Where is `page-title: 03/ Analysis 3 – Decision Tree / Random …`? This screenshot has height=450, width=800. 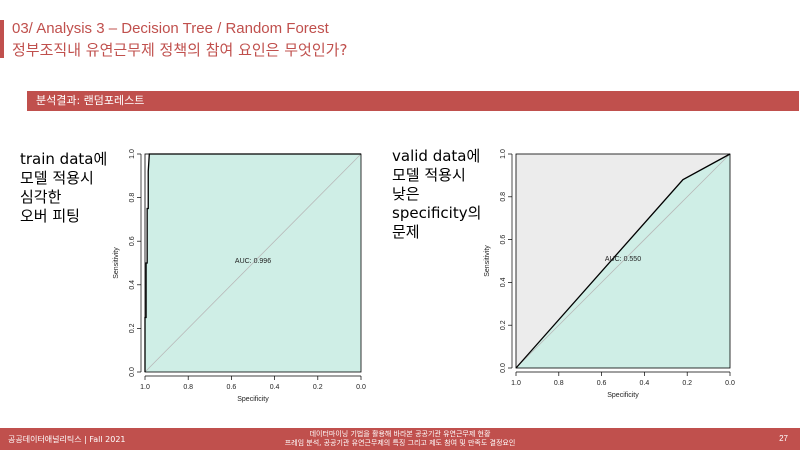
page-title: 03/ Analysis 3 – Decision Tree / Random … is located at coordinates (170, 28).